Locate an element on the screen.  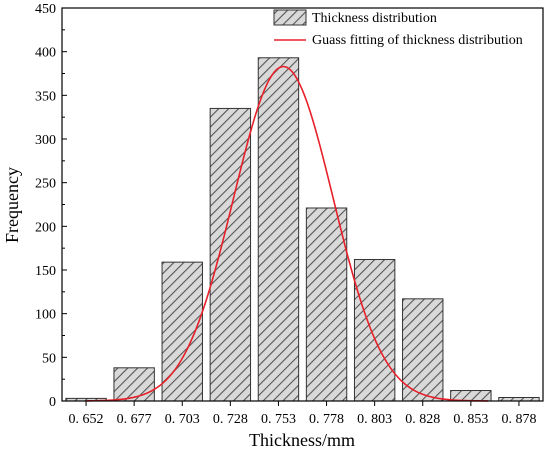
y-tick-label: 100 is located at coordinates (45, 315).